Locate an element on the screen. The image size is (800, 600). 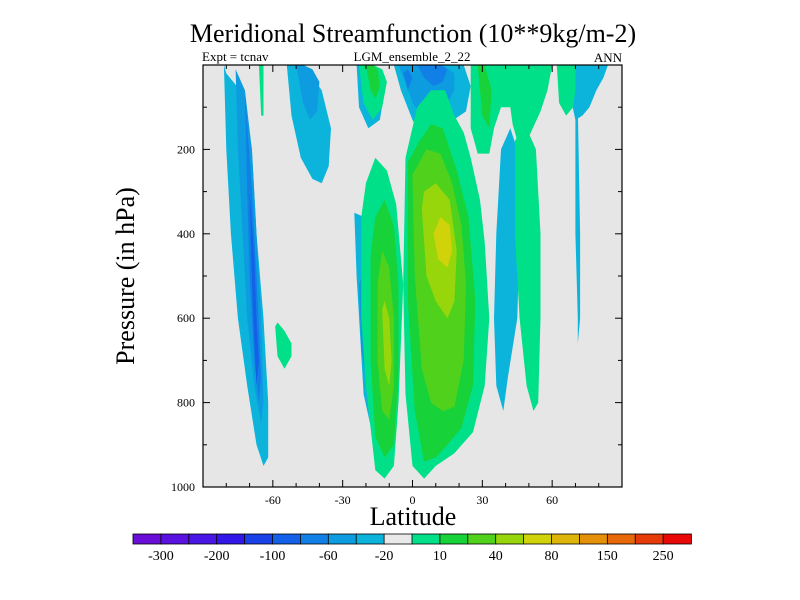
contour-upper-green-nh-core is located at coordinates (484, 97).